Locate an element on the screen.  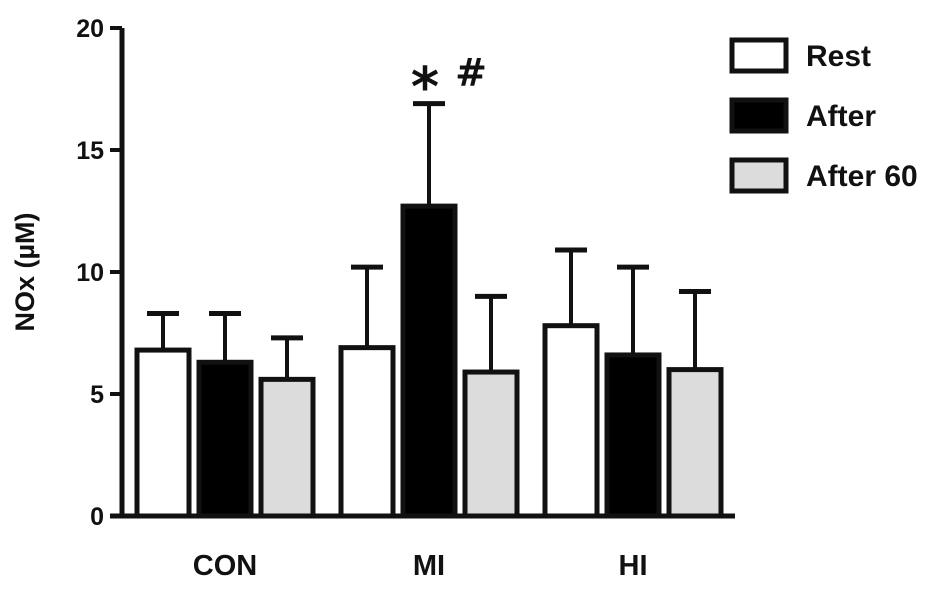
annotations: * # is located at coordinates (449, 85).